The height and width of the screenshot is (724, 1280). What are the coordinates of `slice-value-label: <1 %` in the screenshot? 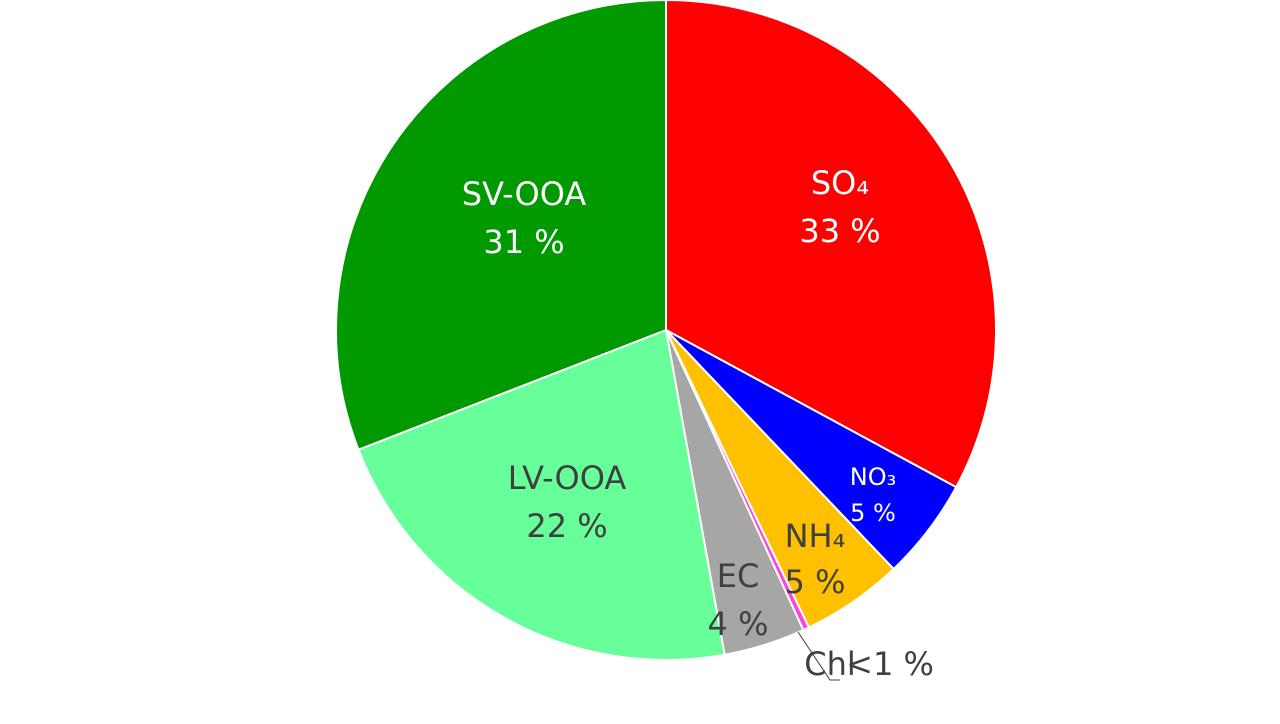 It's located at (890, 664).